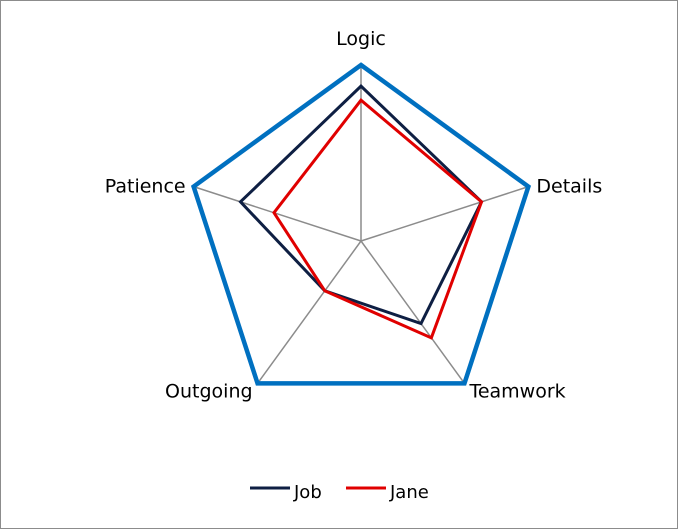 This screenshot has height=529, width=678. I want to click on axis-label-outgoing: Outgoing, so click(209, 391).